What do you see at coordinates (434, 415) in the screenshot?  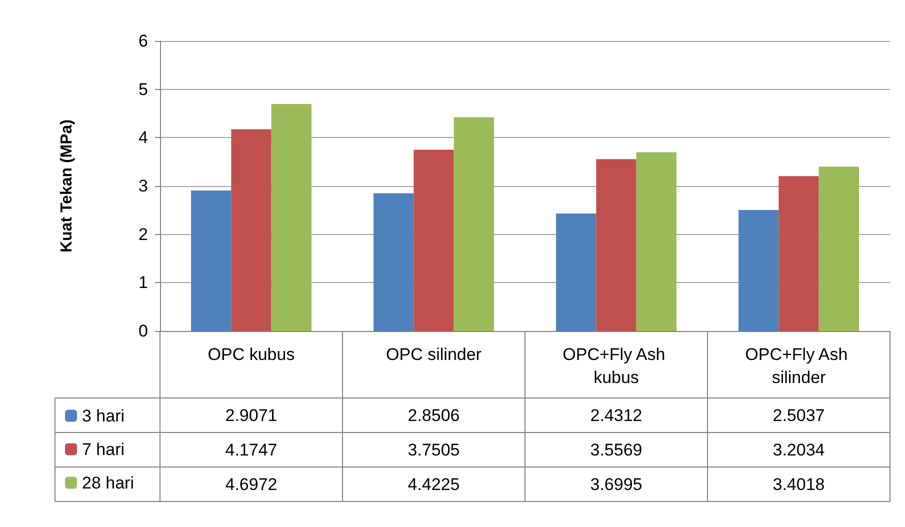 I see `data-label: 2.8506` at bounding box center [434, 415].